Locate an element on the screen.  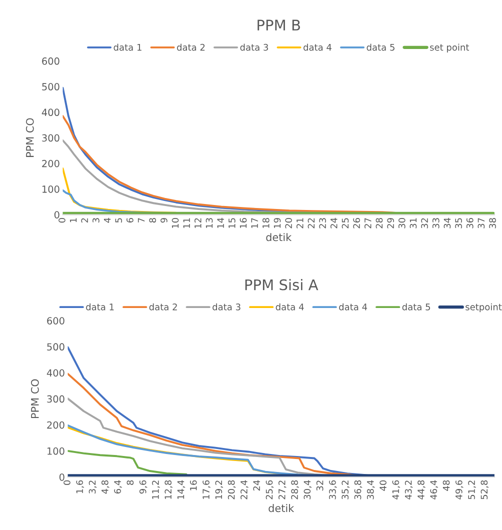
x-tick-label: 28,8 is located at coordinates (295, 490).